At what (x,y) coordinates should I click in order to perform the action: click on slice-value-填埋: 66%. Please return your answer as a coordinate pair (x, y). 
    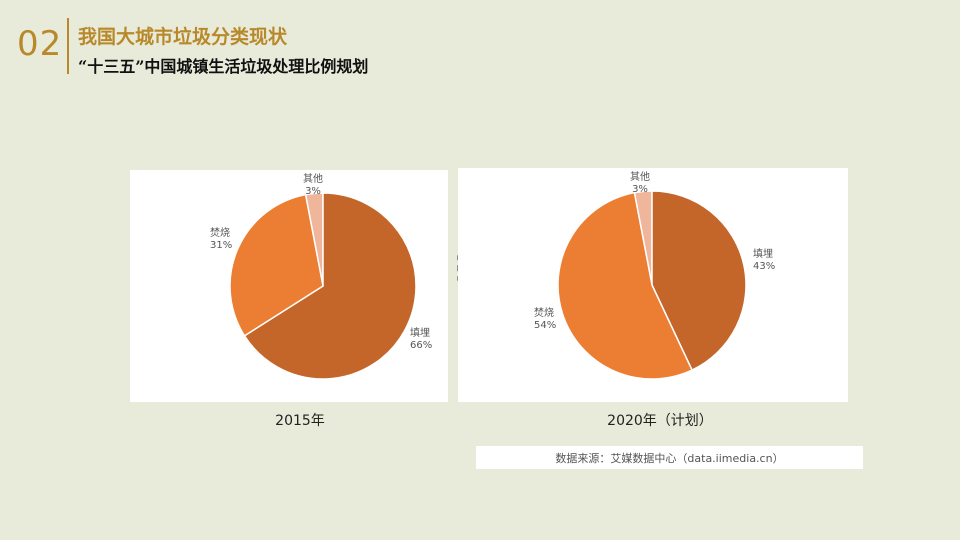
    Looking at the image, I should click on (421, 345).